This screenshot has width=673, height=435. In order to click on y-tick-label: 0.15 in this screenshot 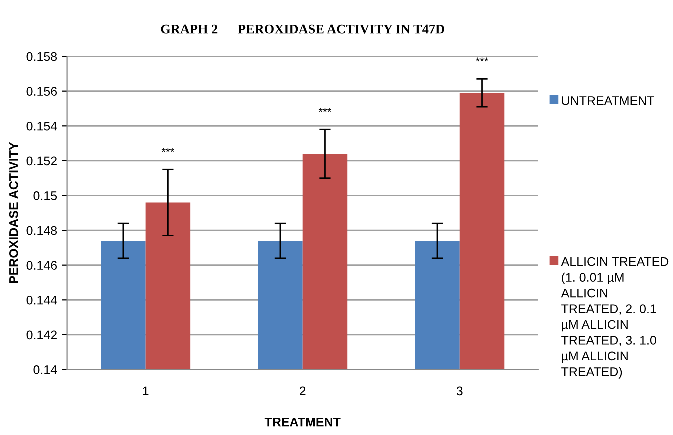, I will do `click(46, 196)`.